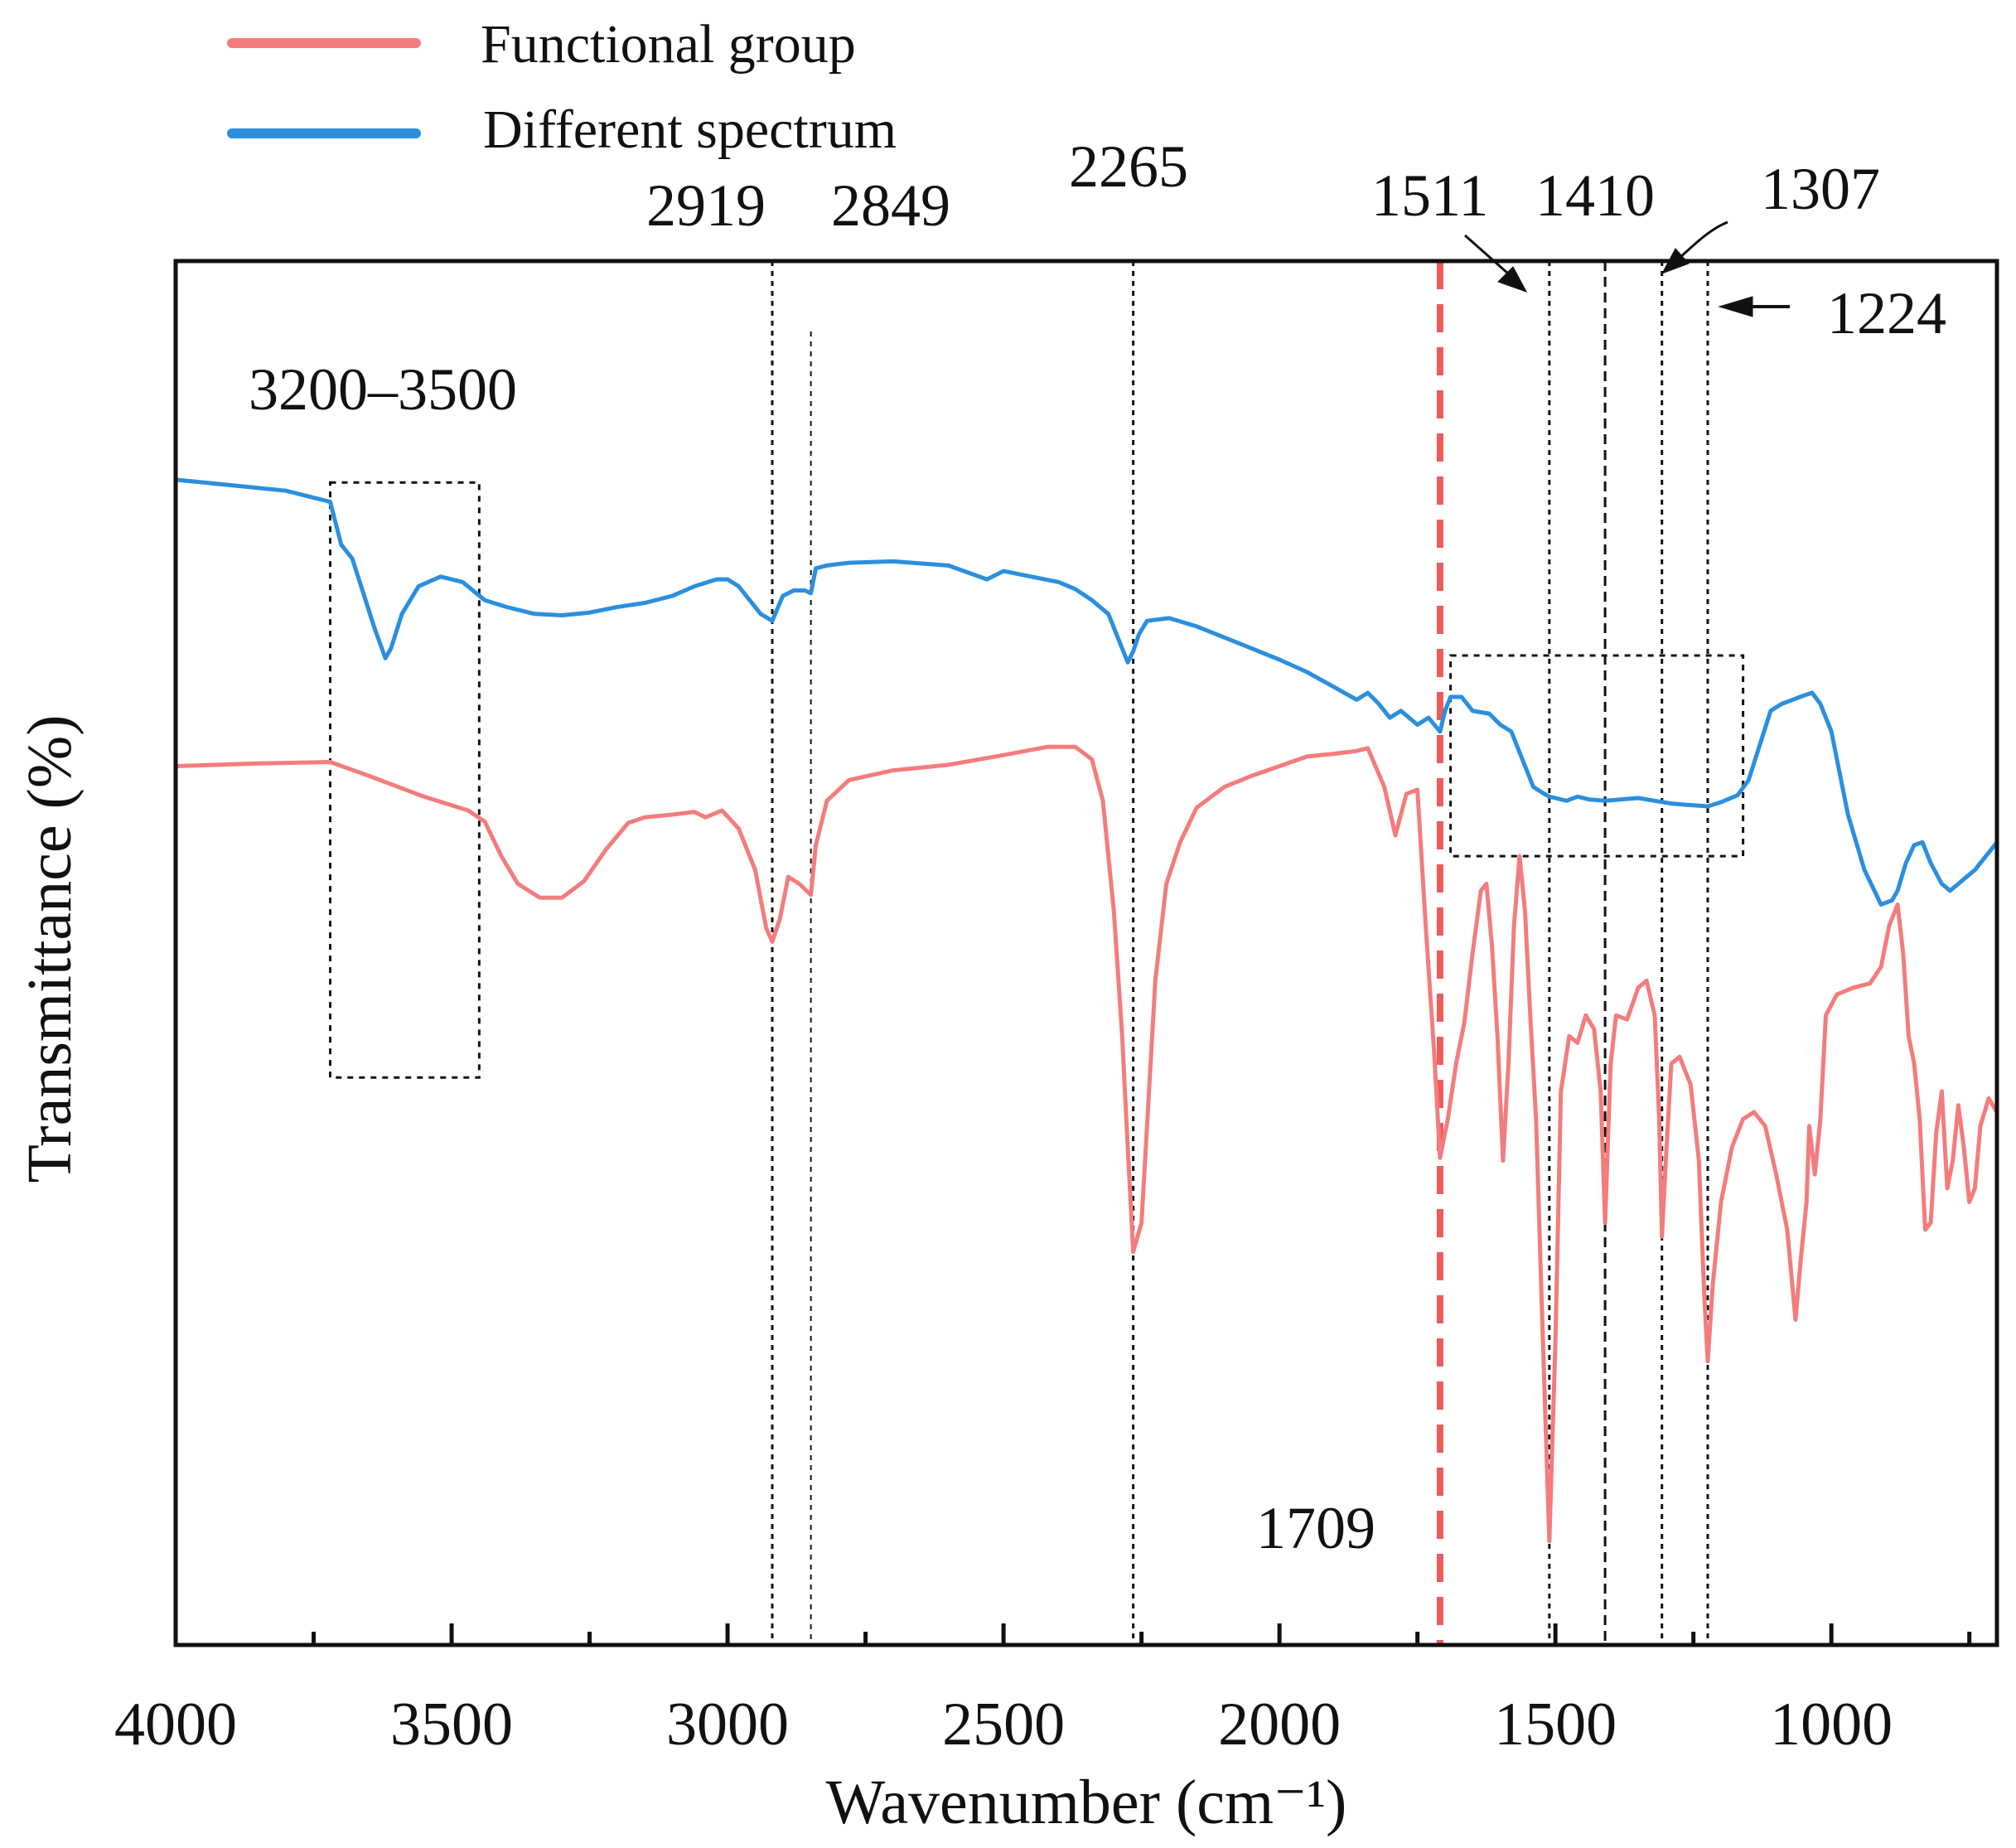 The width and height of the screenshot is (2016, 1848). I want to click on x-axis-title: Wavenumber (cm⁻¹), so click(1086, 1802).